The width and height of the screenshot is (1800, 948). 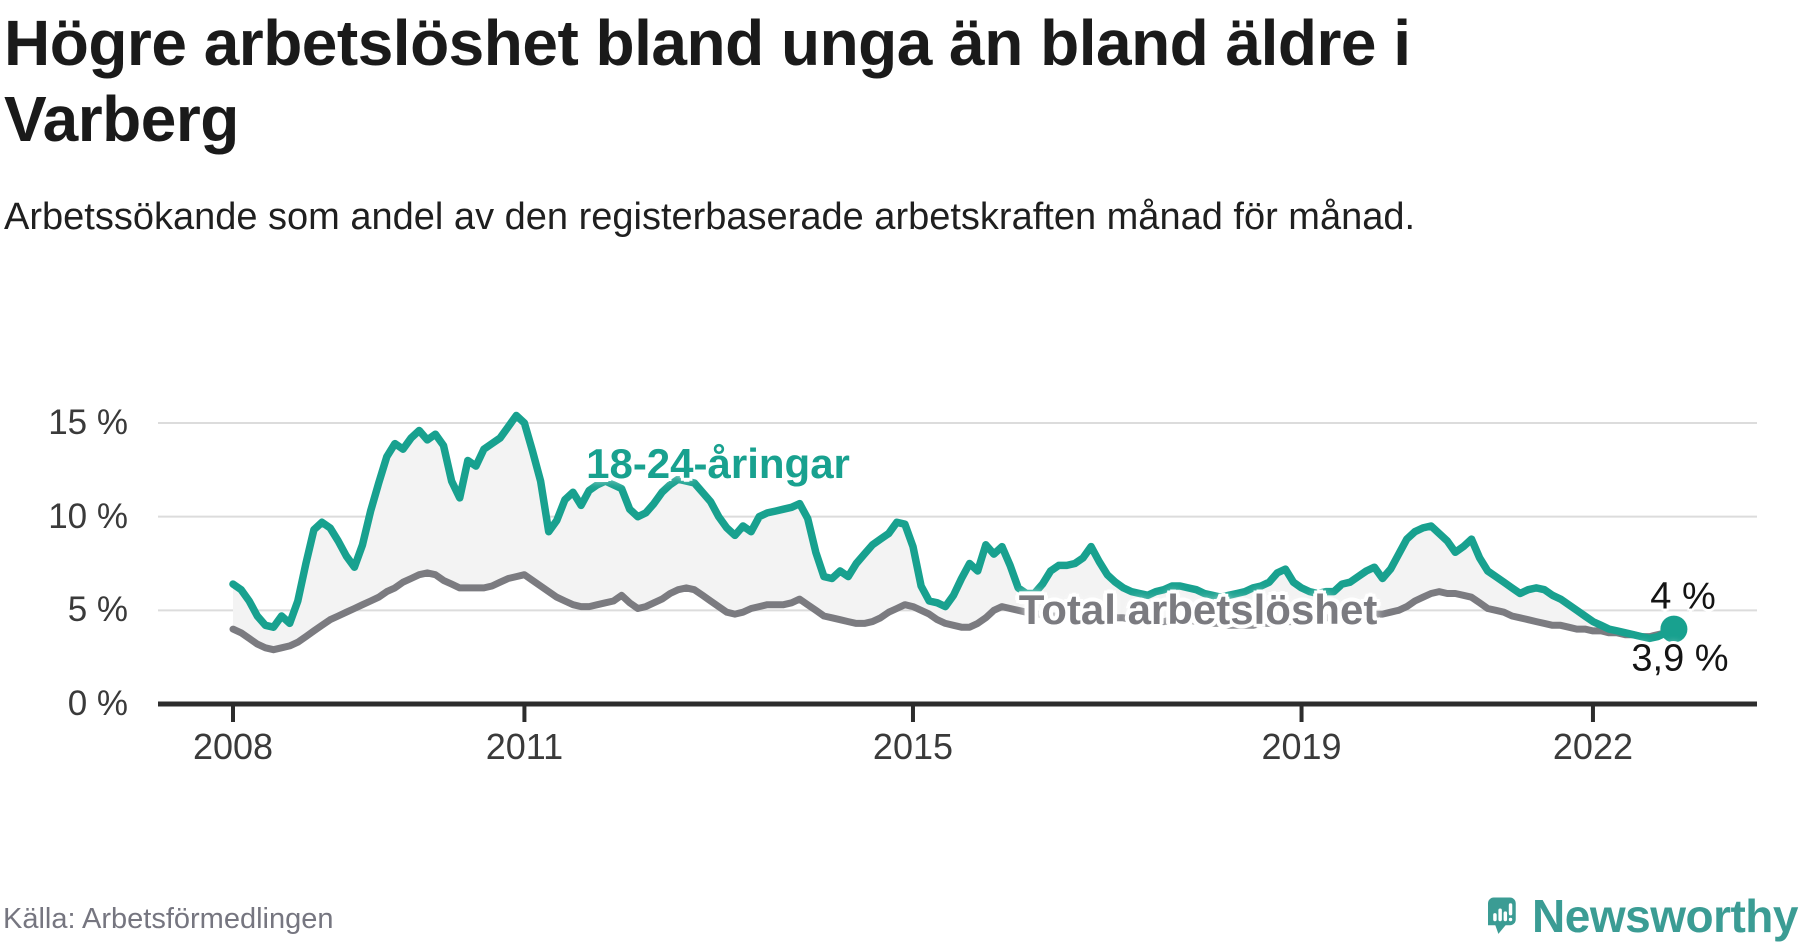 I want to click on line-total-arbetsloshet, so click(x=953, y=611).